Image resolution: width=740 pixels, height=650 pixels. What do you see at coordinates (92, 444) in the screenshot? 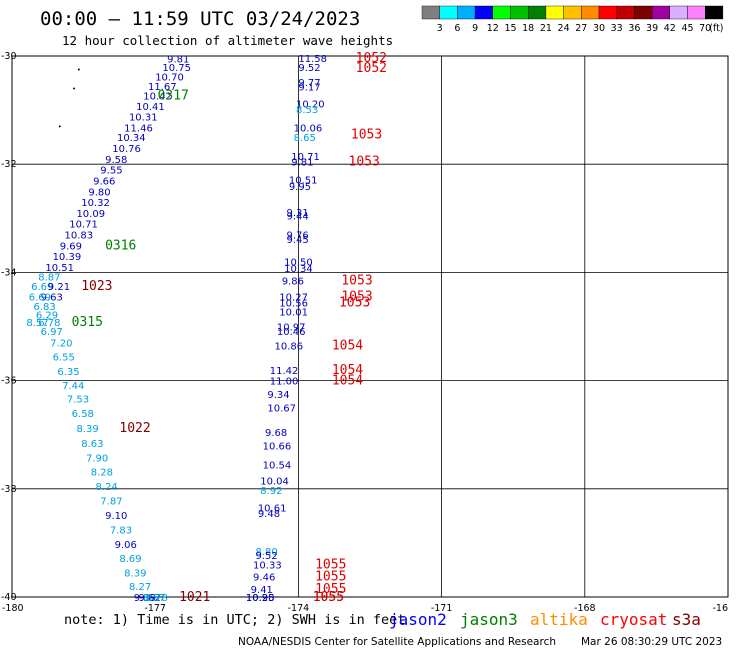
I see `wave-height-label: 8.63` at bounding box center [92, 444].